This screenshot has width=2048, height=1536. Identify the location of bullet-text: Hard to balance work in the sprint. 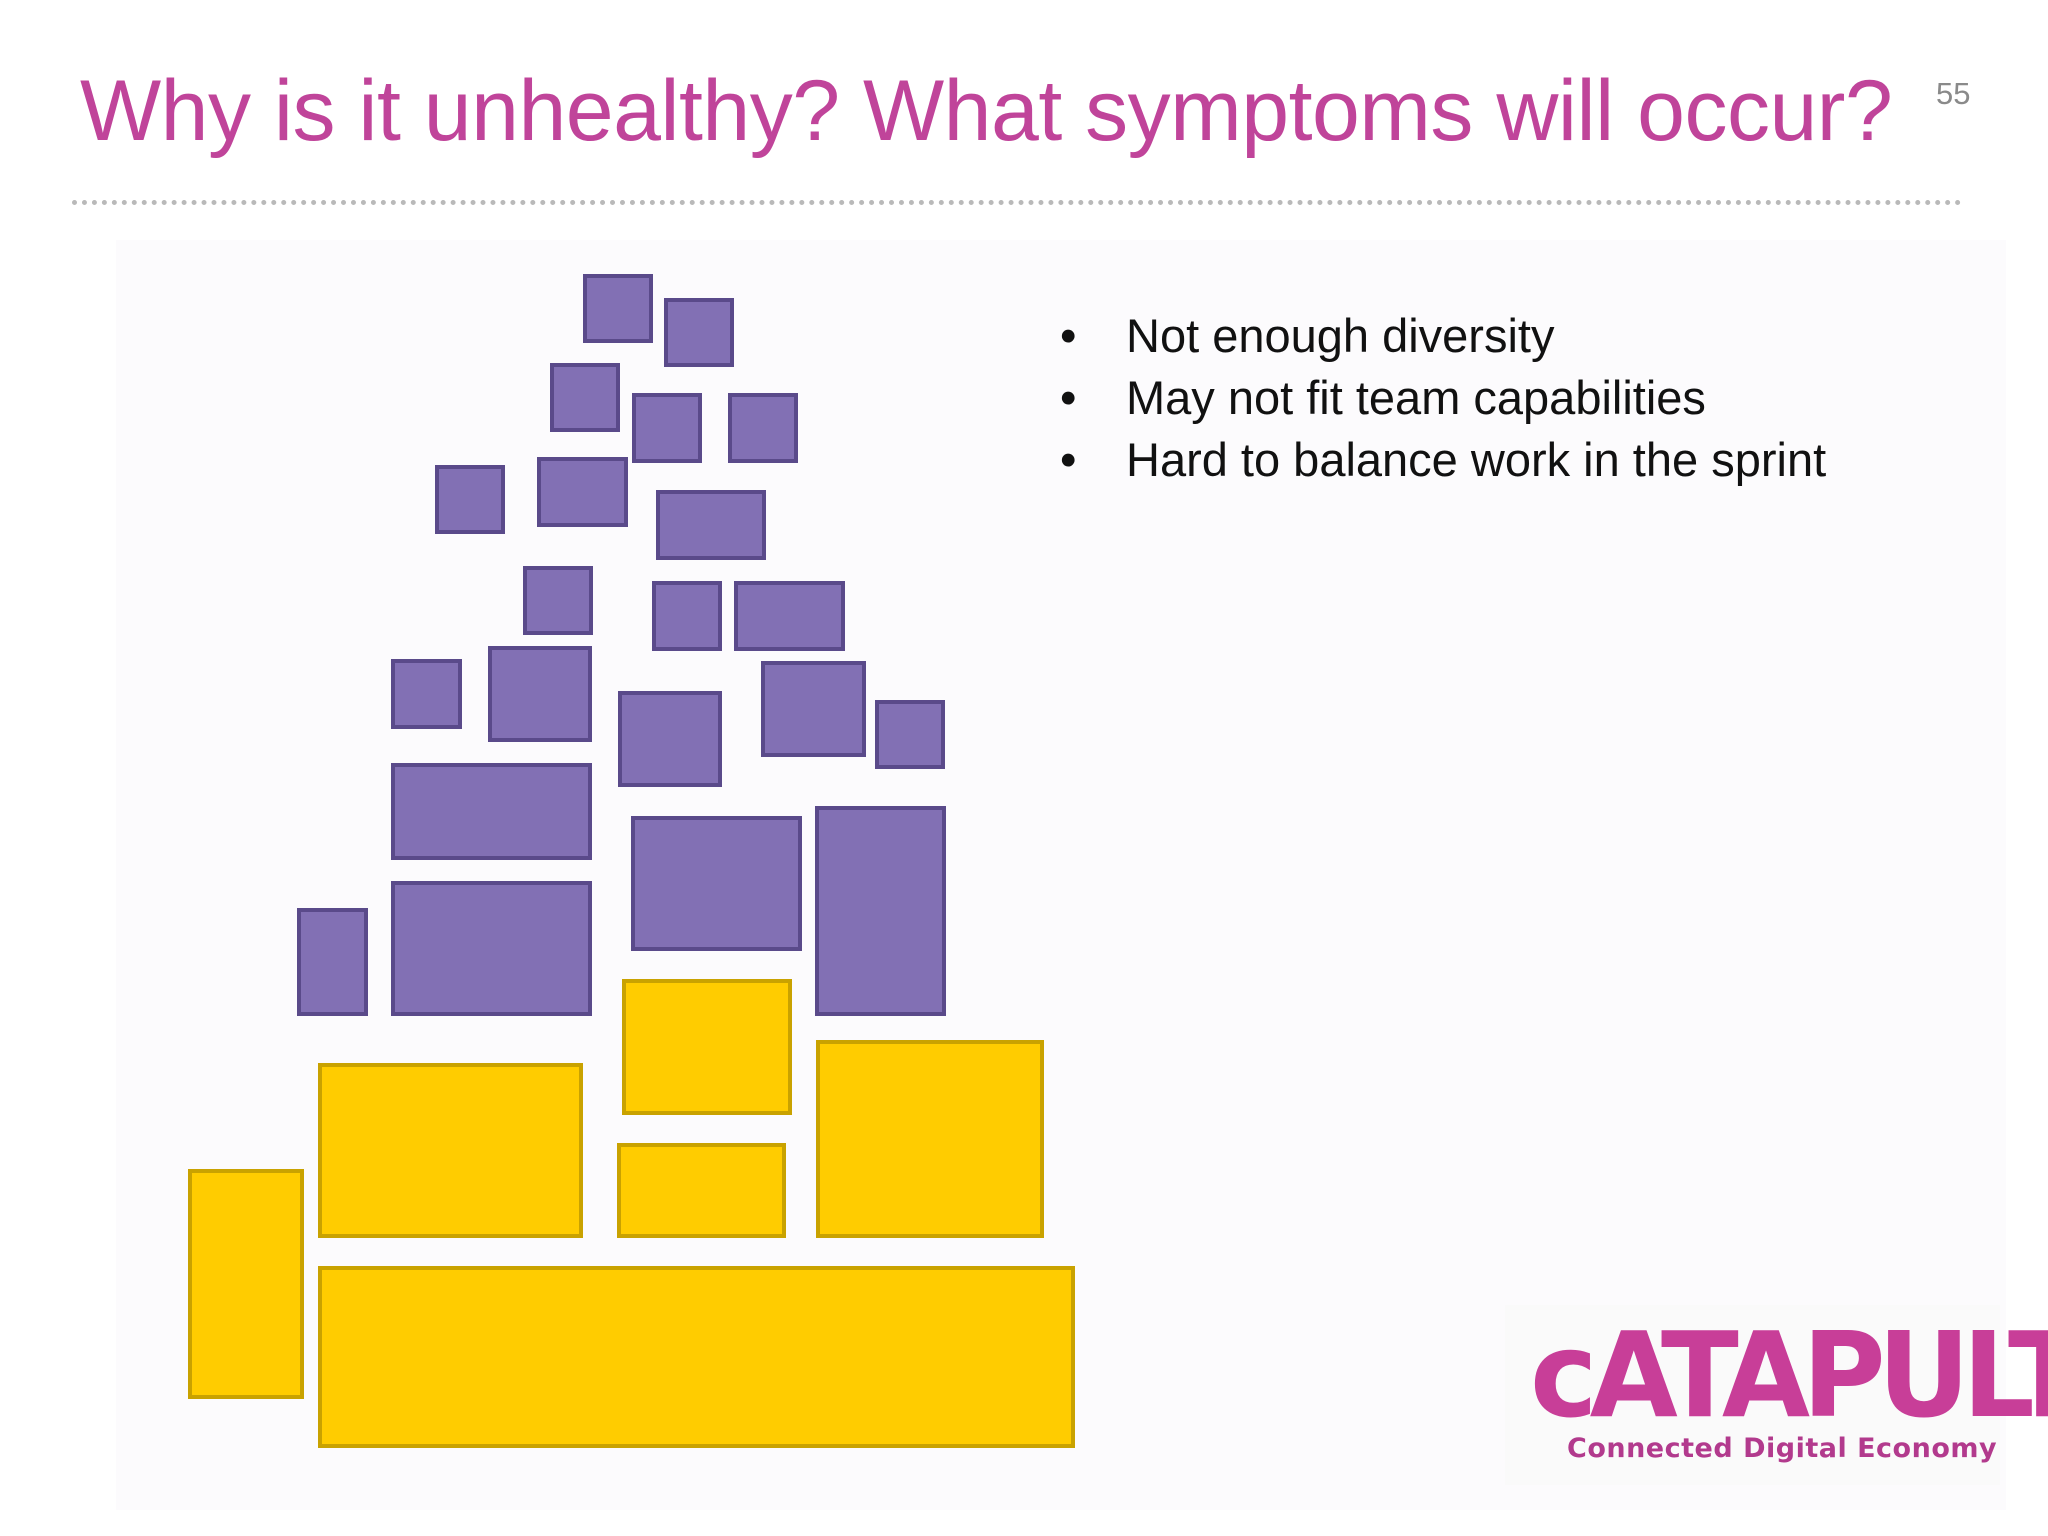
(1476, 459).